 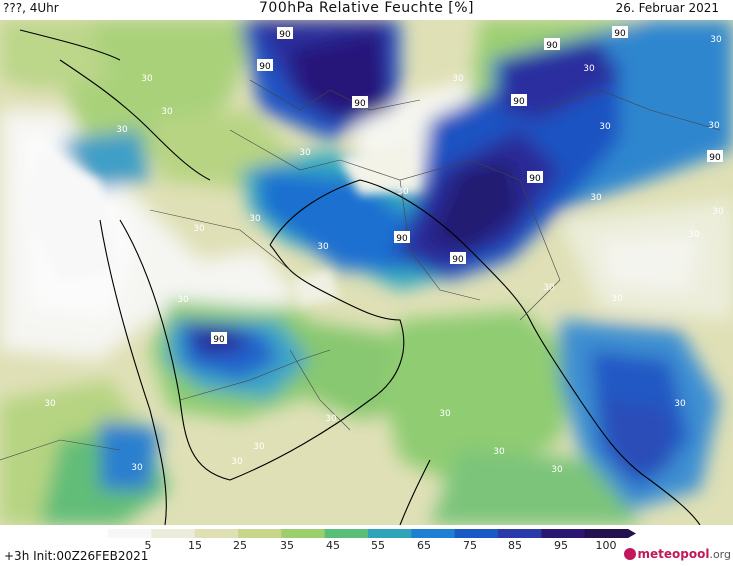 What do you see at coordinates (76, 556) in the screenshot?
I see `init-time-label: +3h Init:00Z26FEB2021` at bounding box center [76, 556].